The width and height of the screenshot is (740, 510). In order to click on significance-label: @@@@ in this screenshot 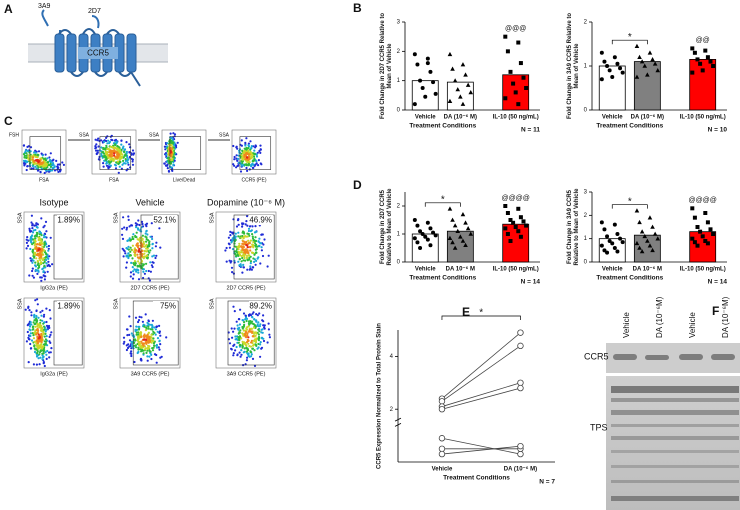, I will do `click(515, 198)`.